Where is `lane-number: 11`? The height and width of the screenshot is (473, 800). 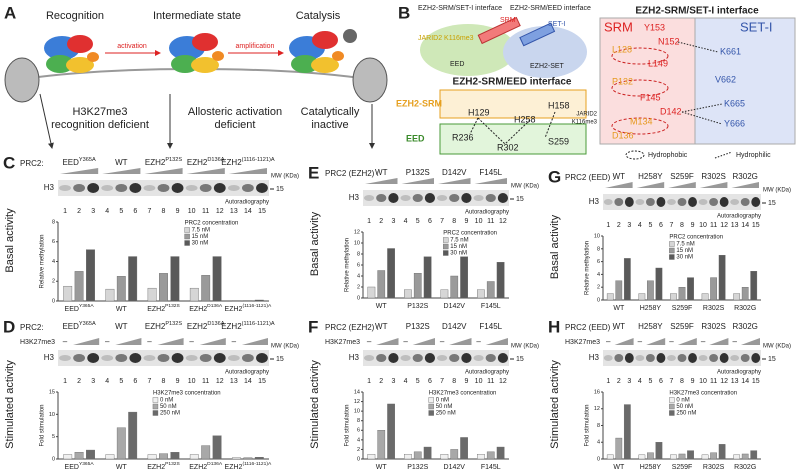
lane-number: 11 is located at coordinates (205, 381).